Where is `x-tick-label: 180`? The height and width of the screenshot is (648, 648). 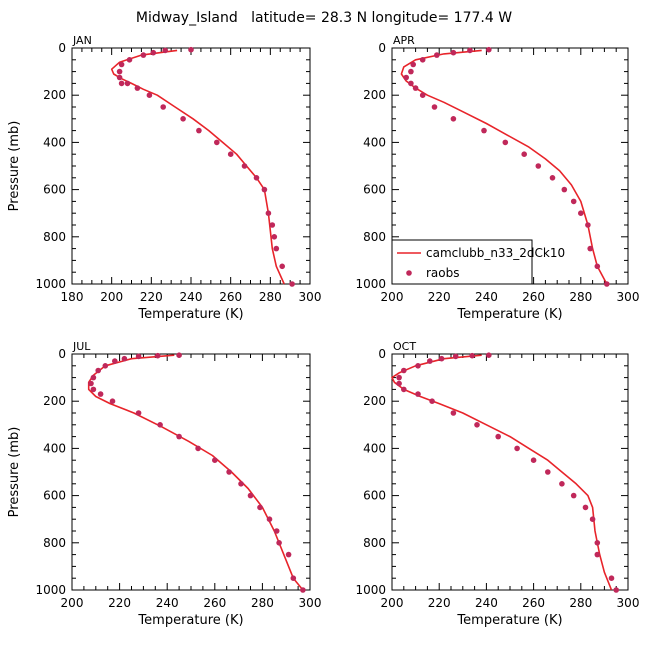 x-tick-label: 180 is located at coordinates (72, 297).